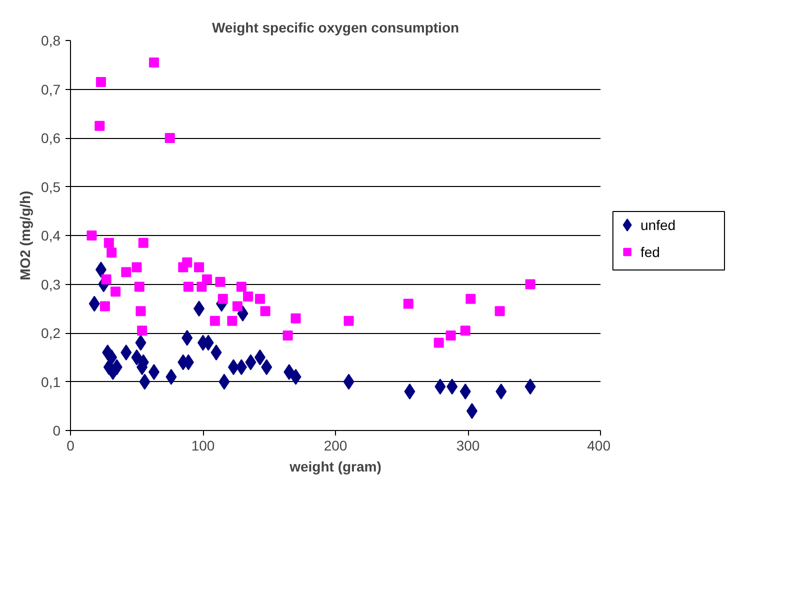  I want to click on x-tick-label: 0, so click(70, 446).